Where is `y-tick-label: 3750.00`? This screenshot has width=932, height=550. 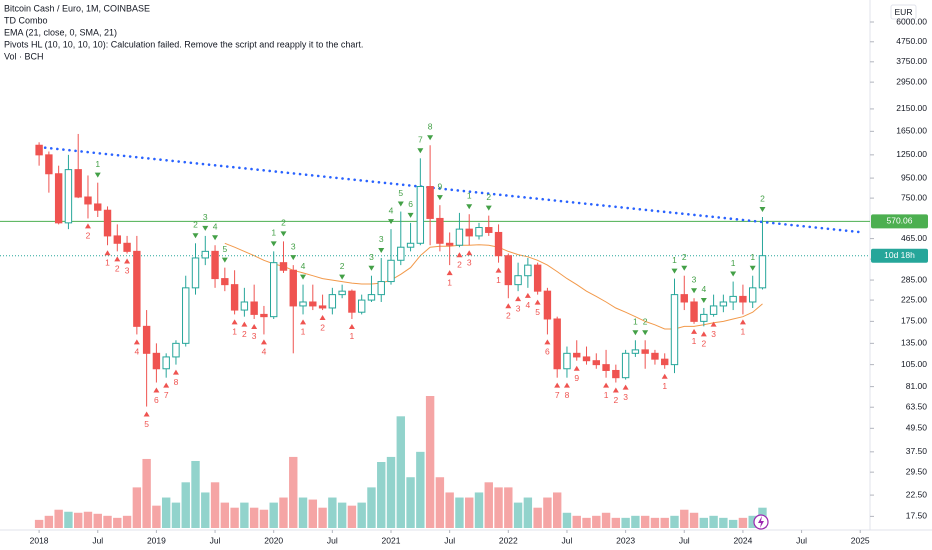
y-tick-label: 3750.00 is located at coordinates (911, 61).